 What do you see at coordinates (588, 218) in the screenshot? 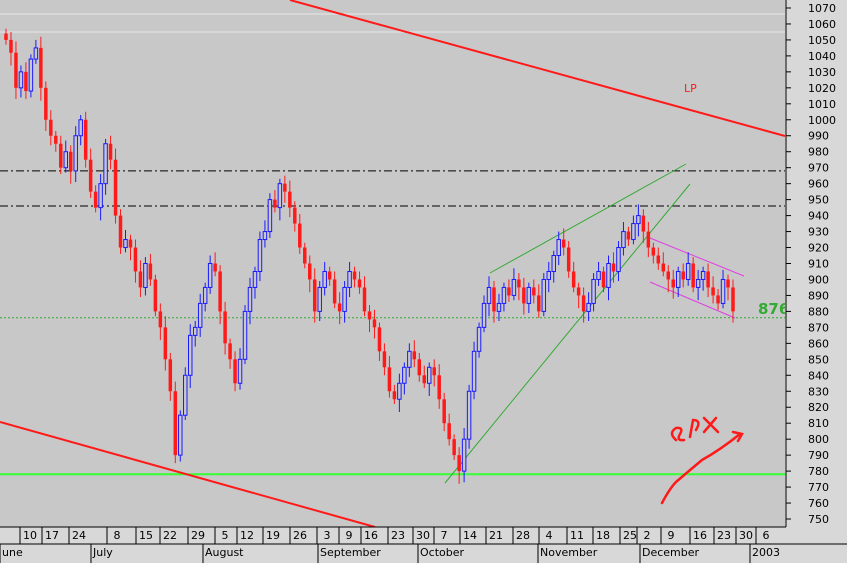
I see `wedge-upper-line` at bounding box center [588, 218].